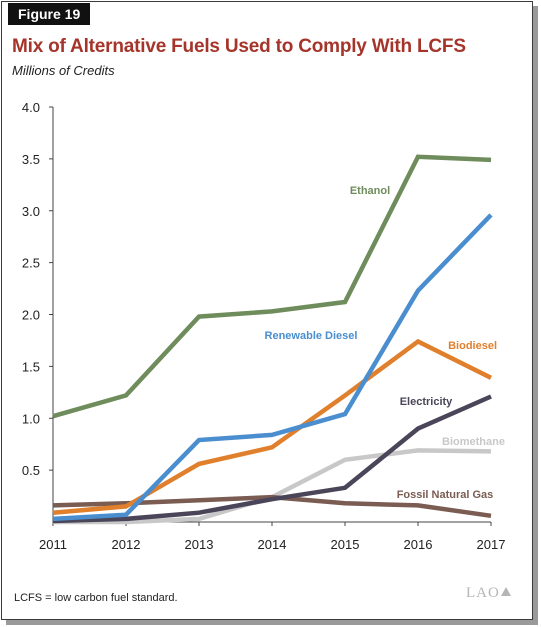  Describe the element at coordinates (96, 598) in the screenshot. I see `footnote: LCFS = low carbon fuel standard.` at that location.